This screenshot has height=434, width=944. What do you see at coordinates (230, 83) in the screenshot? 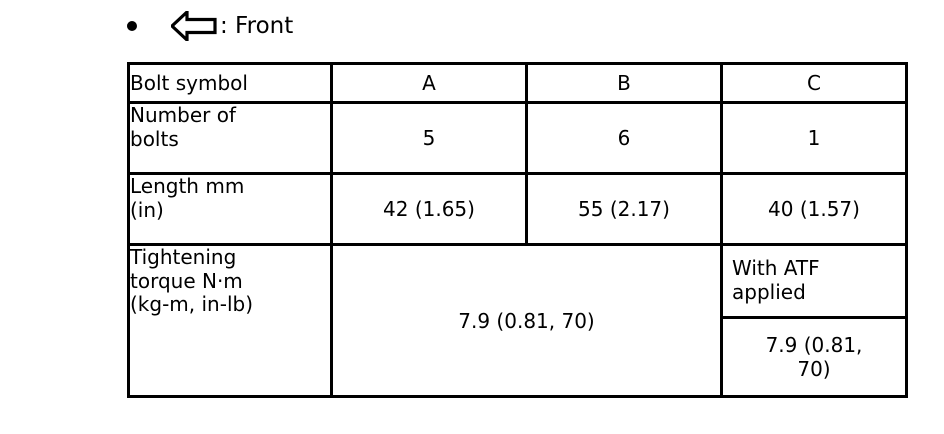
I see `row-label-bolt-symbol: Bolt symbol` at bounding box center [230, 83].